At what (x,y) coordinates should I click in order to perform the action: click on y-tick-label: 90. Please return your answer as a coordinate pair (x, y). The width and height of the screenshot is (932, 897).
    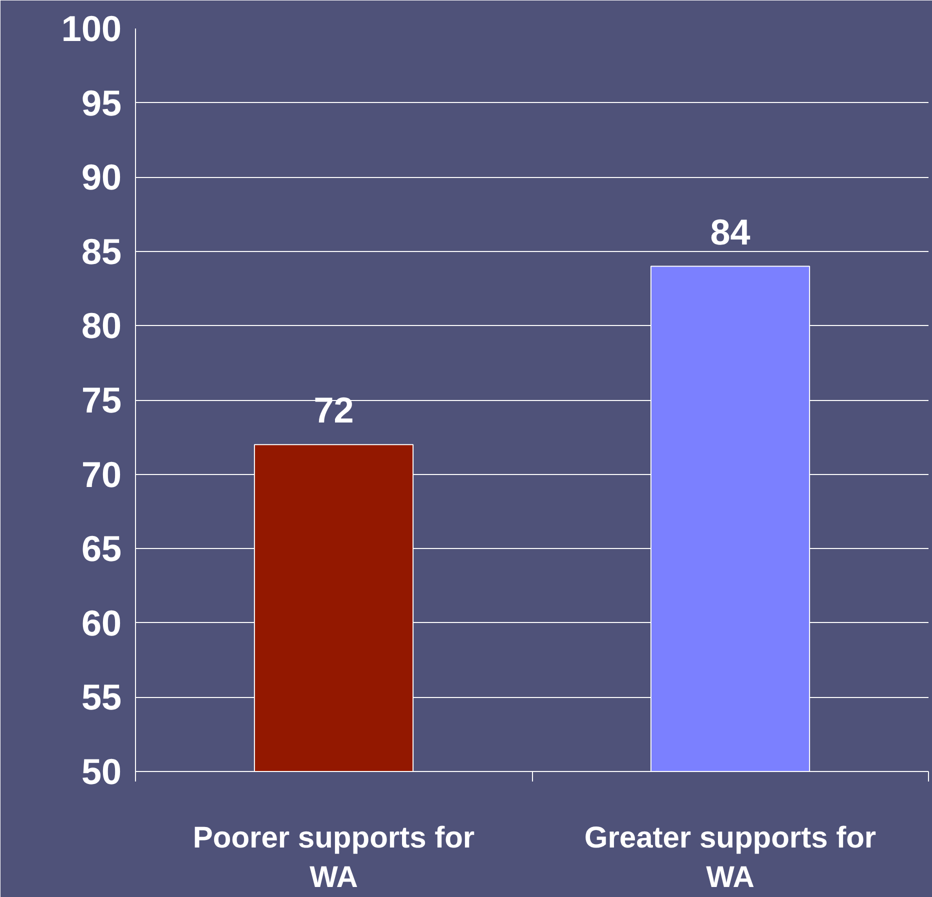
    Looking at the image, I should click on (101, 177).